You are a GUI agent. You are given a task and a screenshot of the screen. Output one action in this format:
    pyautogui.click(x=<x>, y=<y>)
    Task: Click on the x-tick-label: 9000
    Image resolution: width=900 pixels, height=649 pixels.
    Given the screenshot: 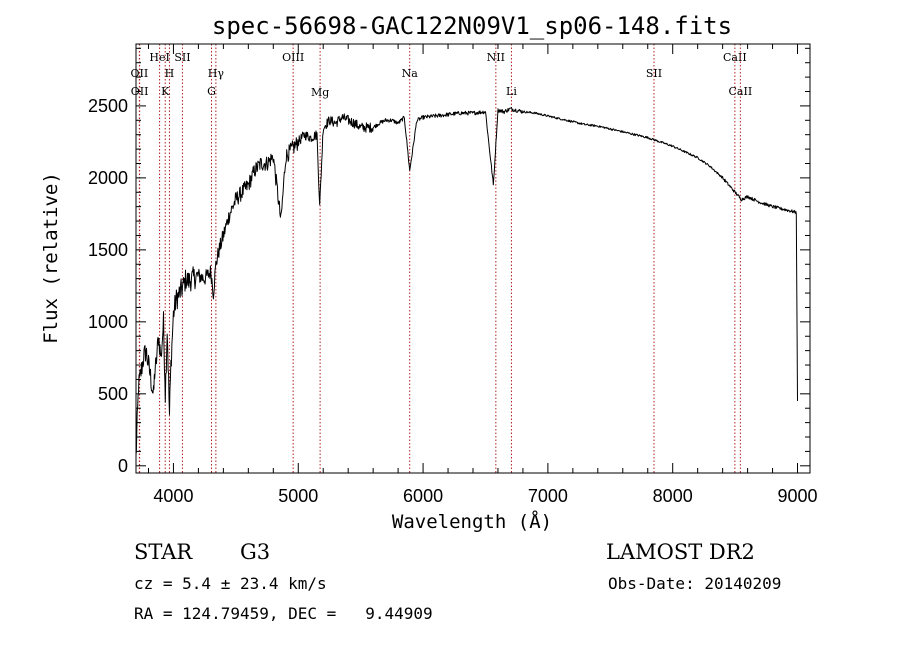 What is the action you would take?
    pyautogui.click(x=797, y=496)
    